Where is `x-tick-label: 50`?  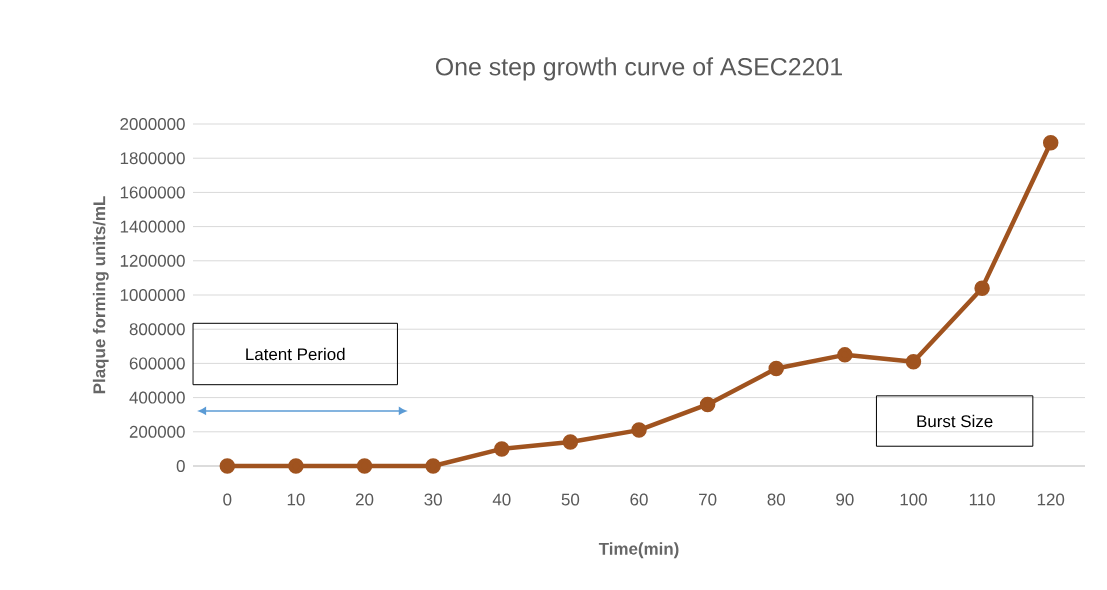 x-tick-label: 50 is located at coordinates (570, 499).